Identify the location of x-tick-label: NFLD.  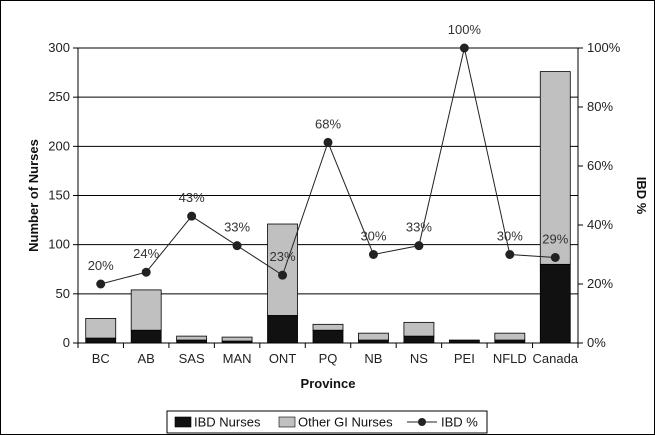
(510, 358).